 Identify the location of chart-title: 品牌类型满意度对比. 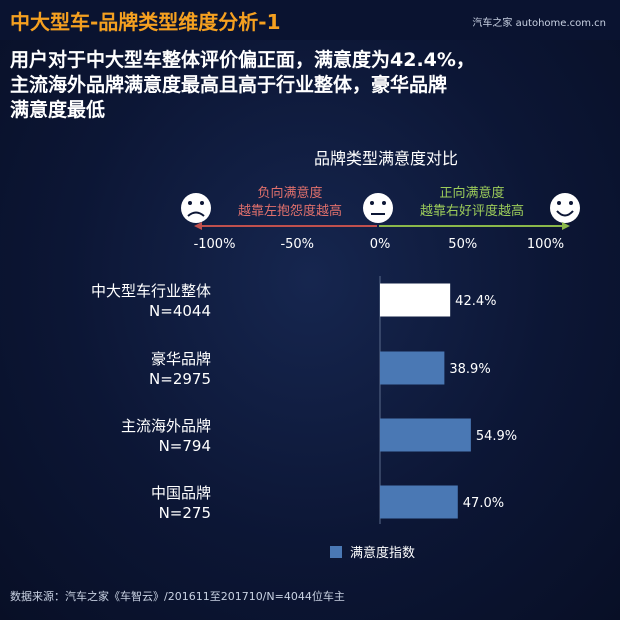
(386, 158).